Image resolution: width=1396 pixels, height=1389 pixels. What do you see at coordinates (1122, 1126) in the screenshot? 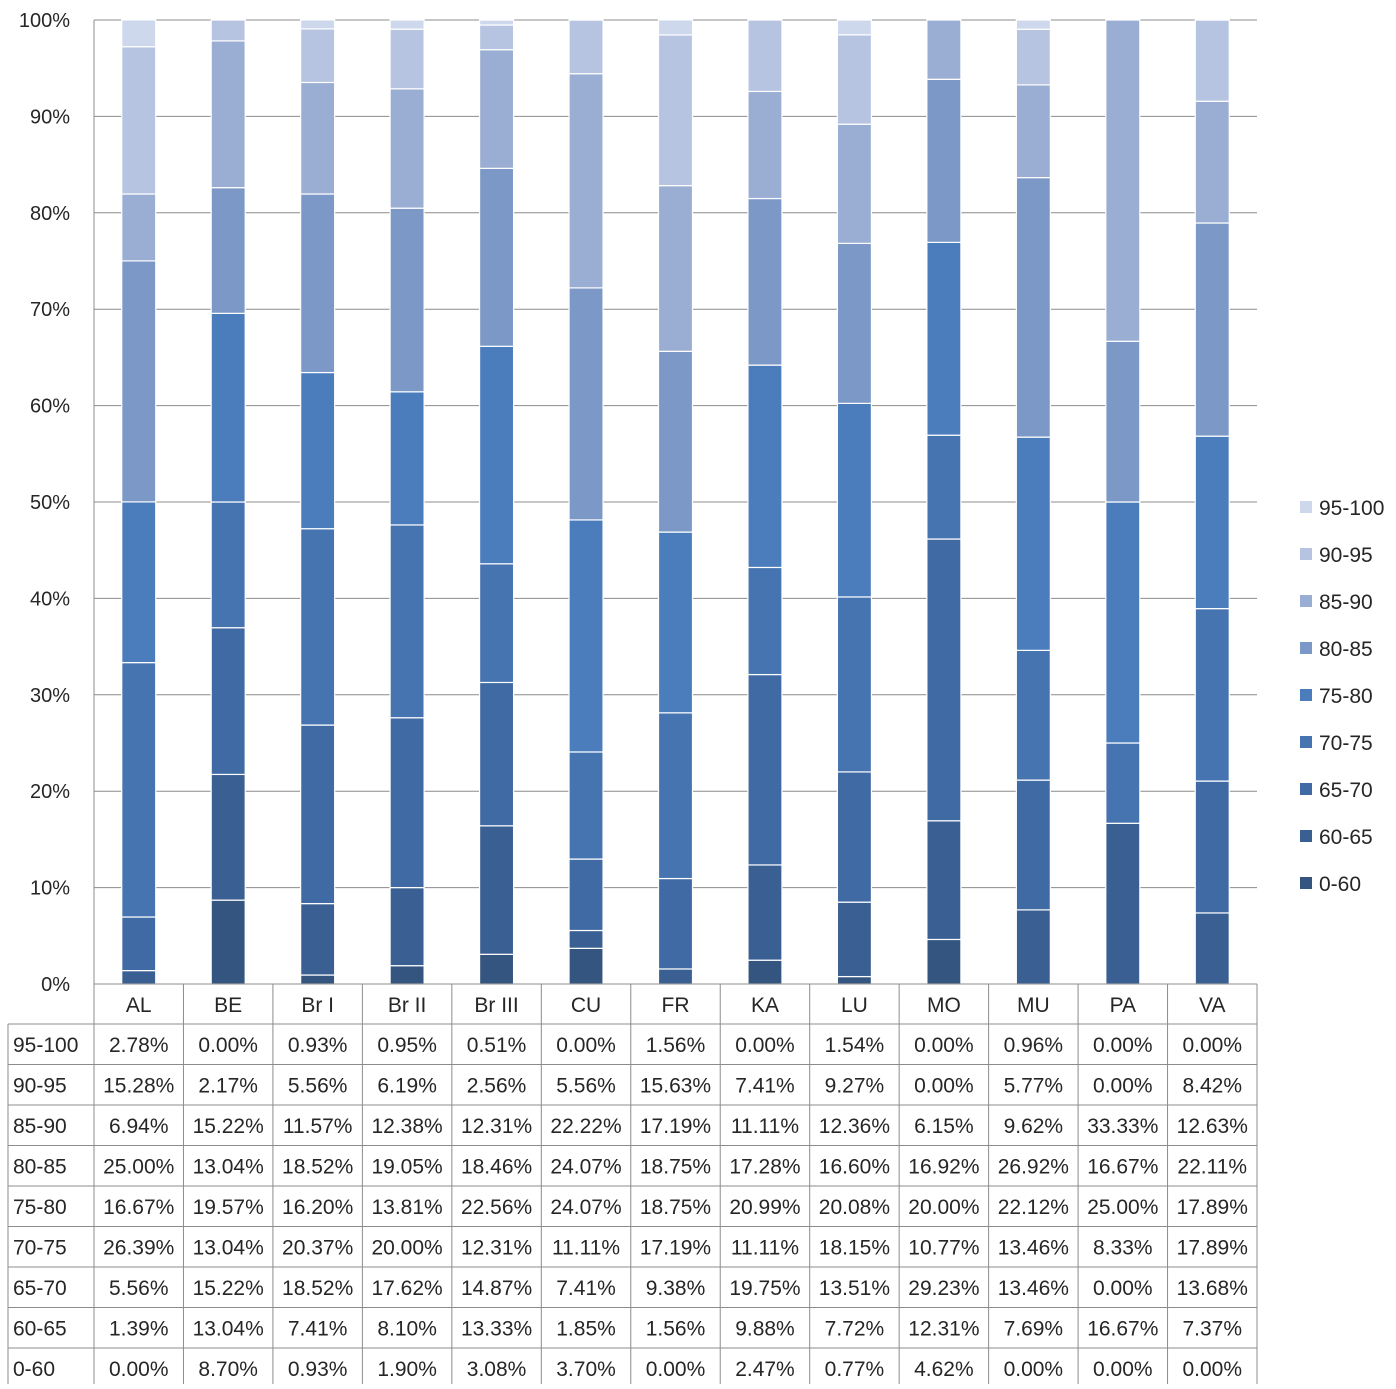
I see `data-label: 33.33%` at bounding box center [1122, 1126].